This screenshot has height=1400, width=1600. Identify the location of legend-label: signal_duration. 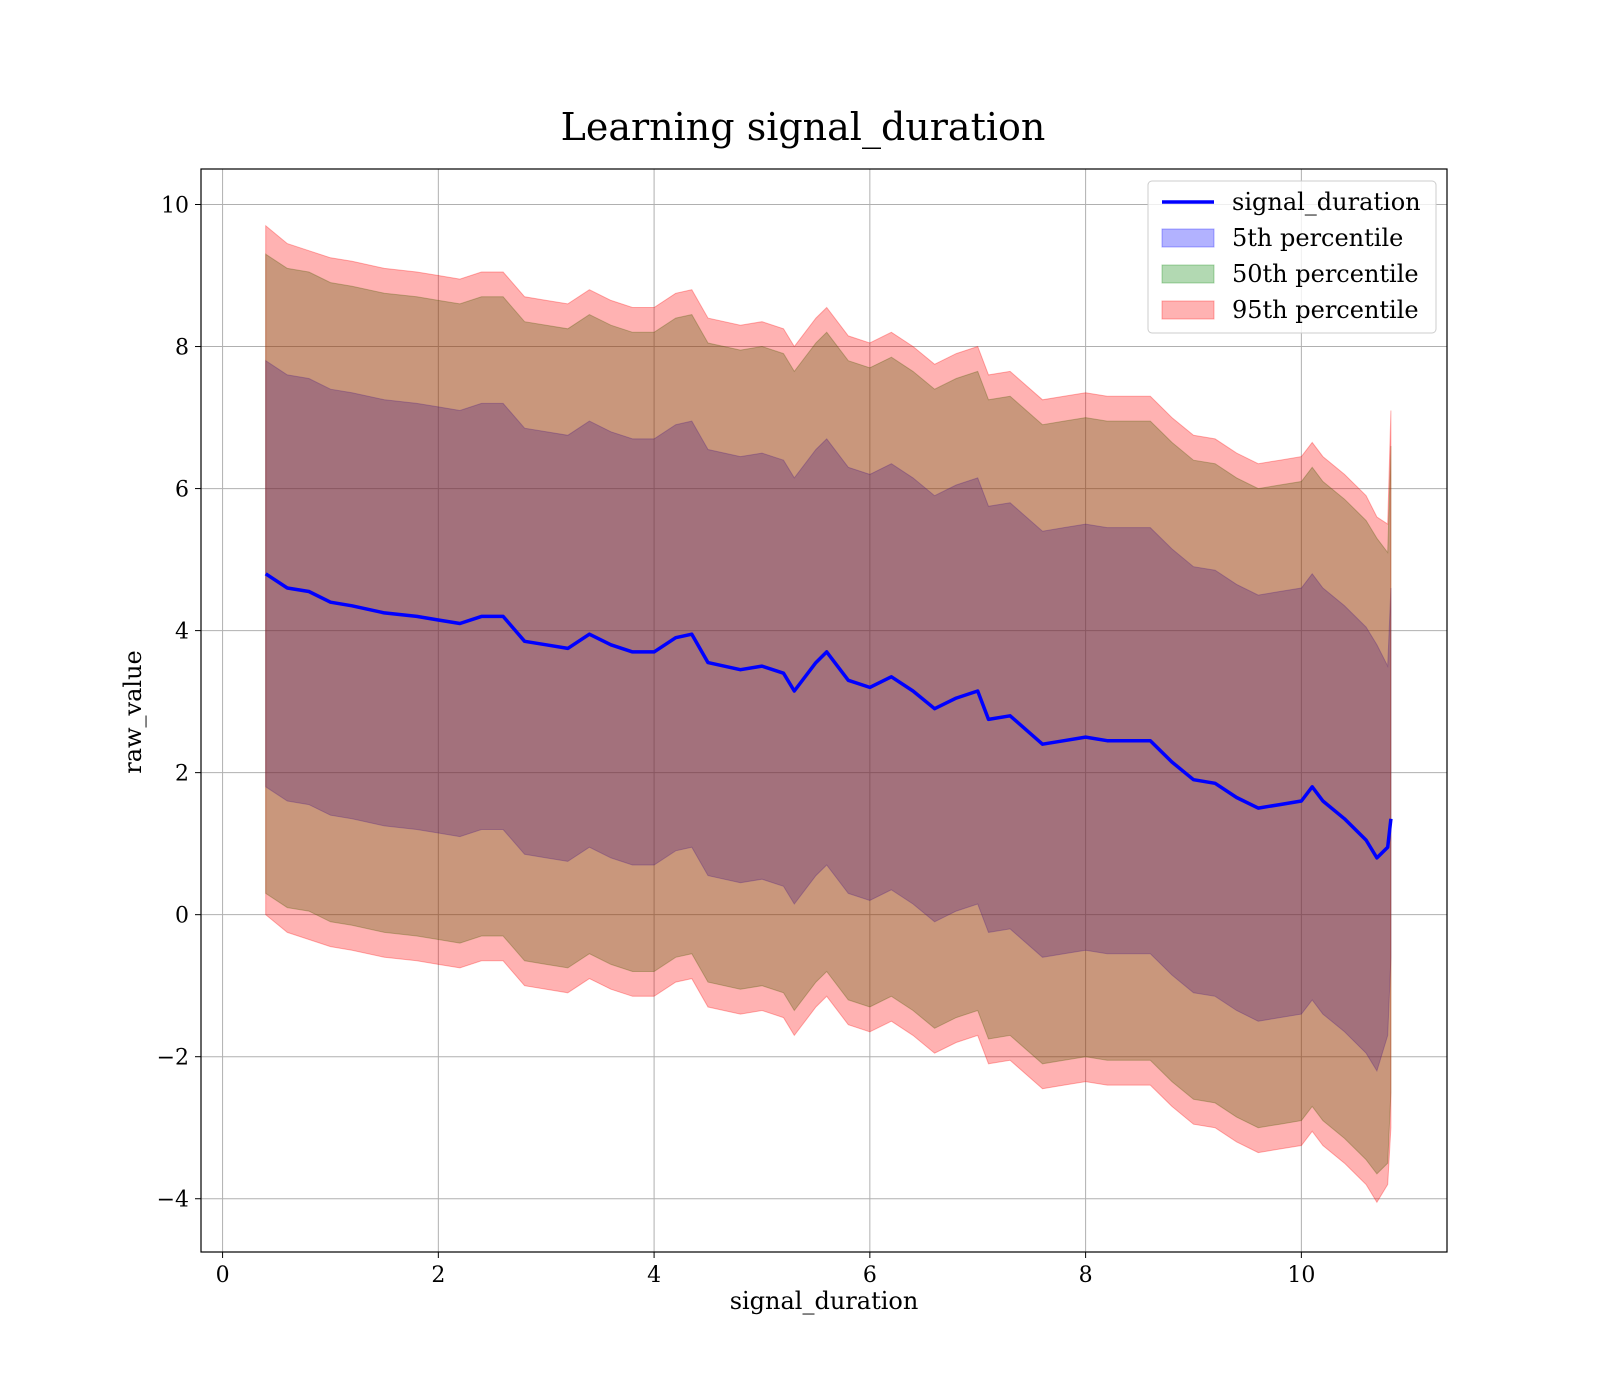
(1326, 202).